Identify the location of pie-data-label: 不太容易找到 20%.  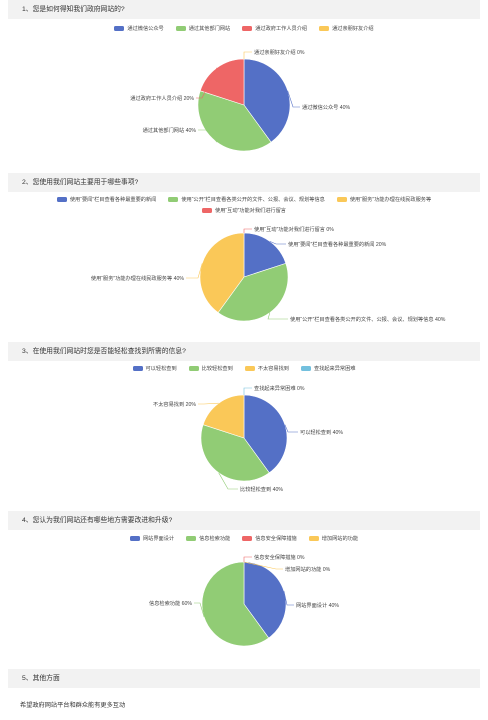
(174, 404).